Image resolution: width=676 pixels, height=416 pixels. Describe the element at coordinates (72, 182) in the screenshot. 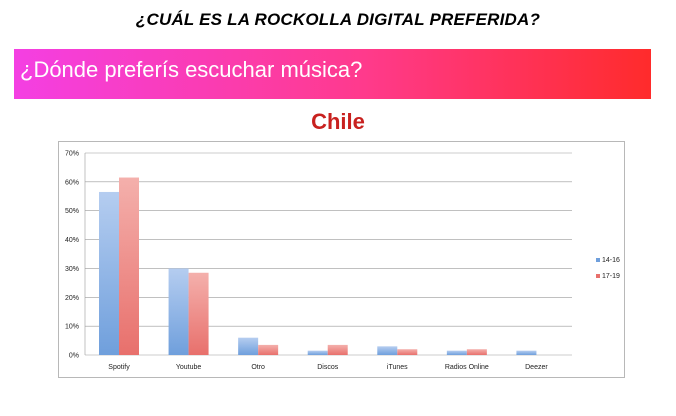

I see `y-tick-label: 60%` at that location.